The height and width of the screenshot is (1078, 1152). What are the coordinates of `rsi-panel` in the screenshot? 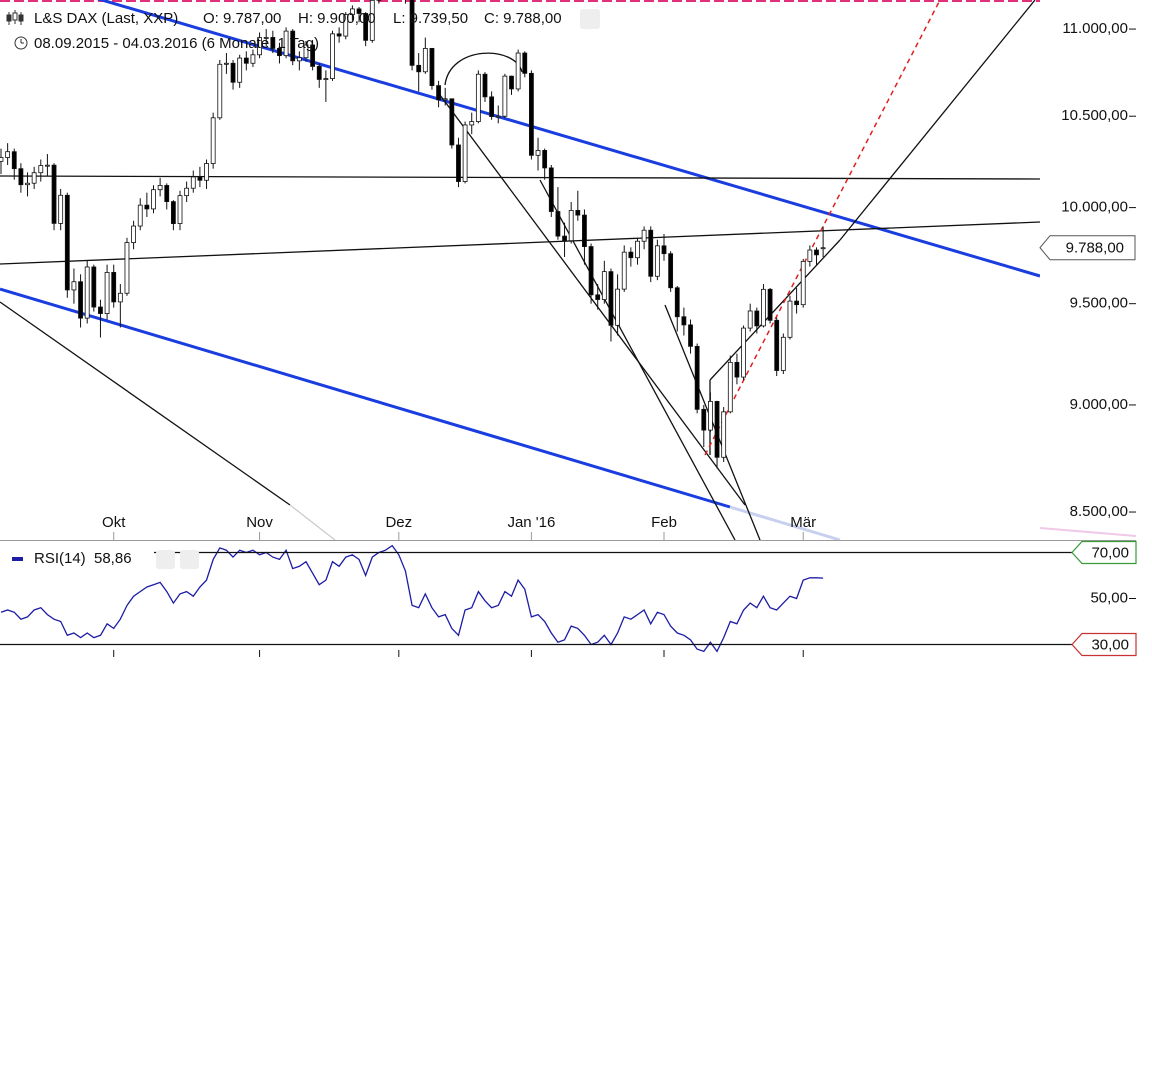 It's located at (412, 598).